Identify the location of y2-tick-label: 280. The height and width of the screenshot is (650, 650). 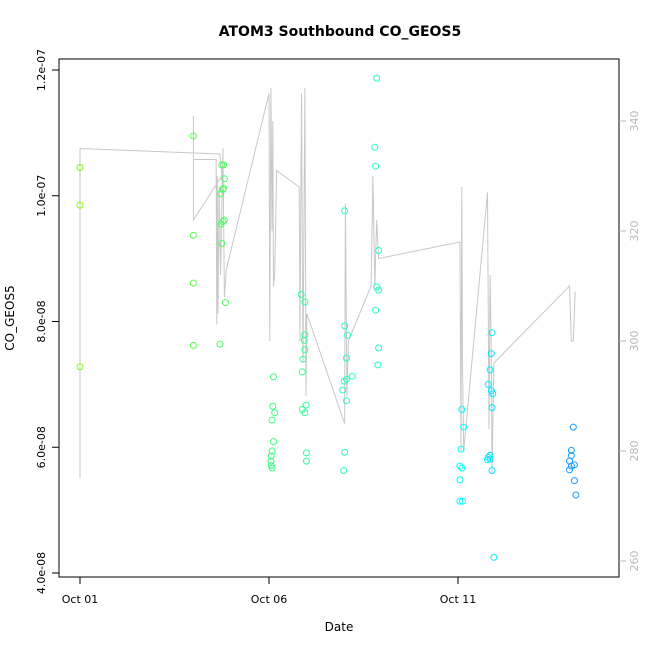
(634, 451).